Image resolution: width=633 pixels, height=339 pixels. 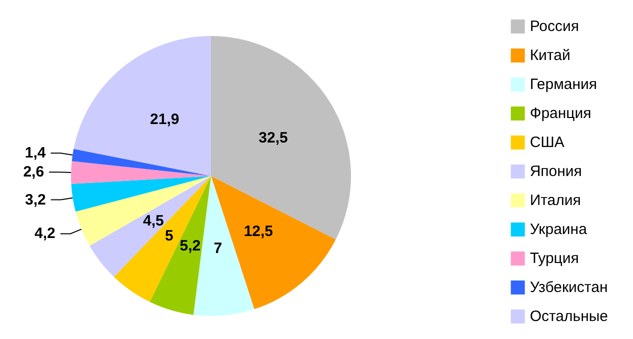 I want to click on data-label: 4,5, so click(x=153, y=221).